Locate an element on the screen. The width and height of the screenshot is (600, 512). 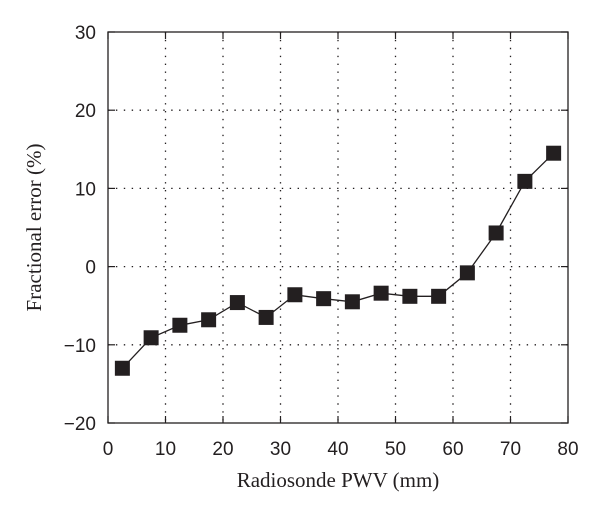
x-tick-label: 50 is located at coordinates (395, 449).